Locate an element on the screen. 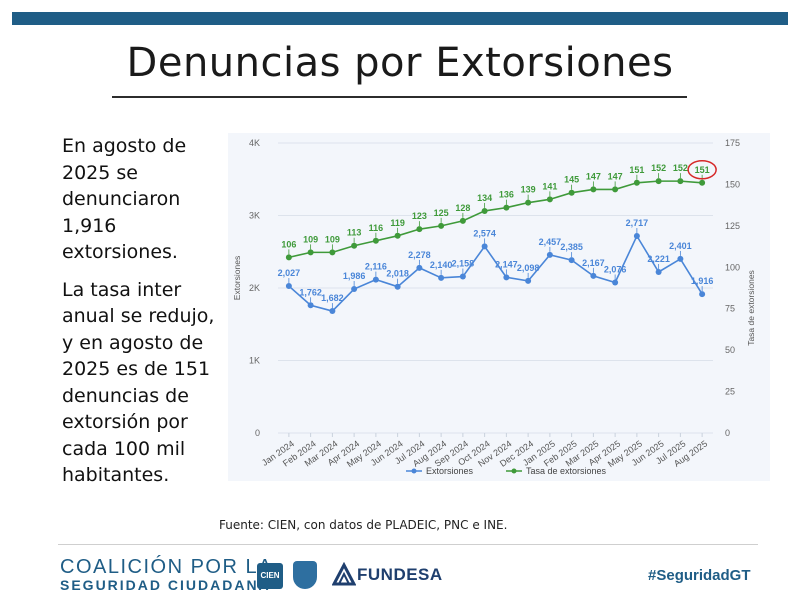 This screenshot has height=612, width=800. data-label-extorsiones: 2,401 is located at coordinates (680, 246).